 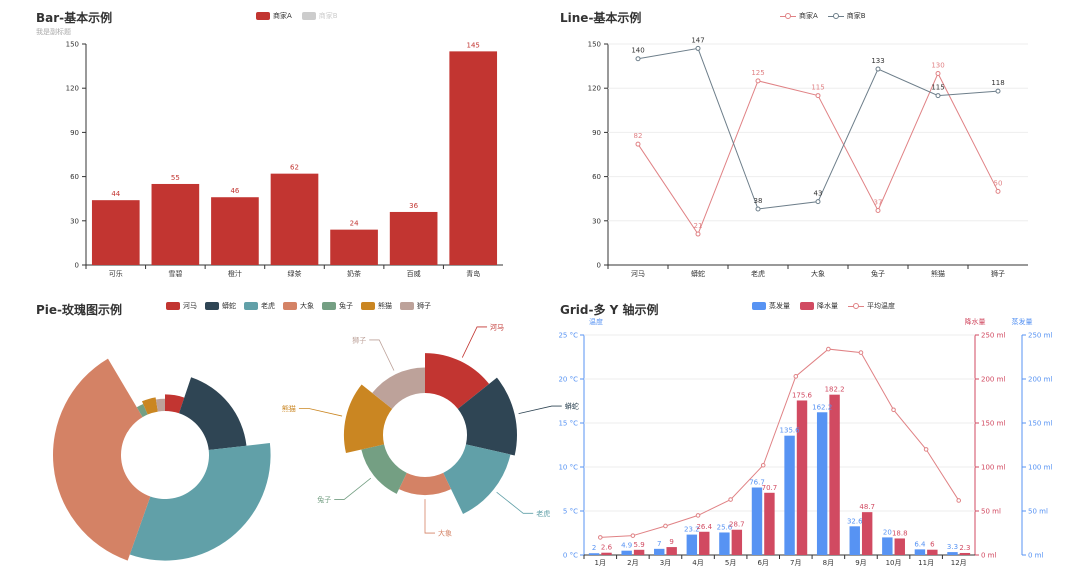 I want to click on bar-x-tick-label: 橙汁, so click(x=235, y=273).